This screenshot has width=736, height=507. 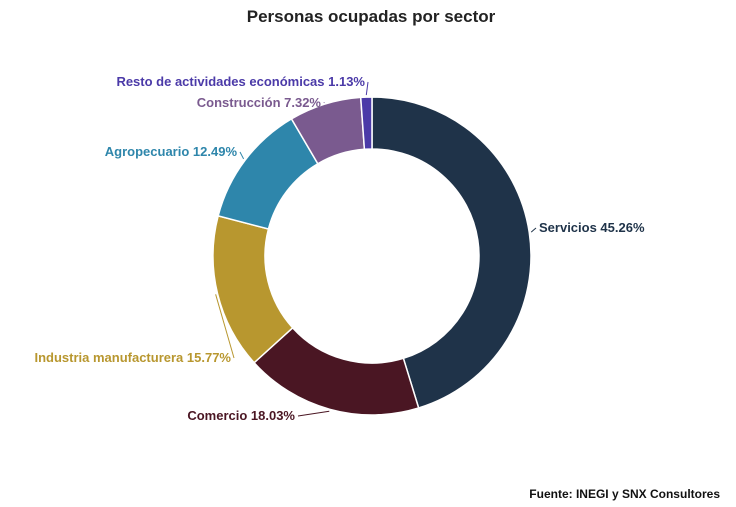 I want to click on label-resto-de-actividades-economicas: Resto de actividades económicas 1.13%, so click(x=240, y=81).